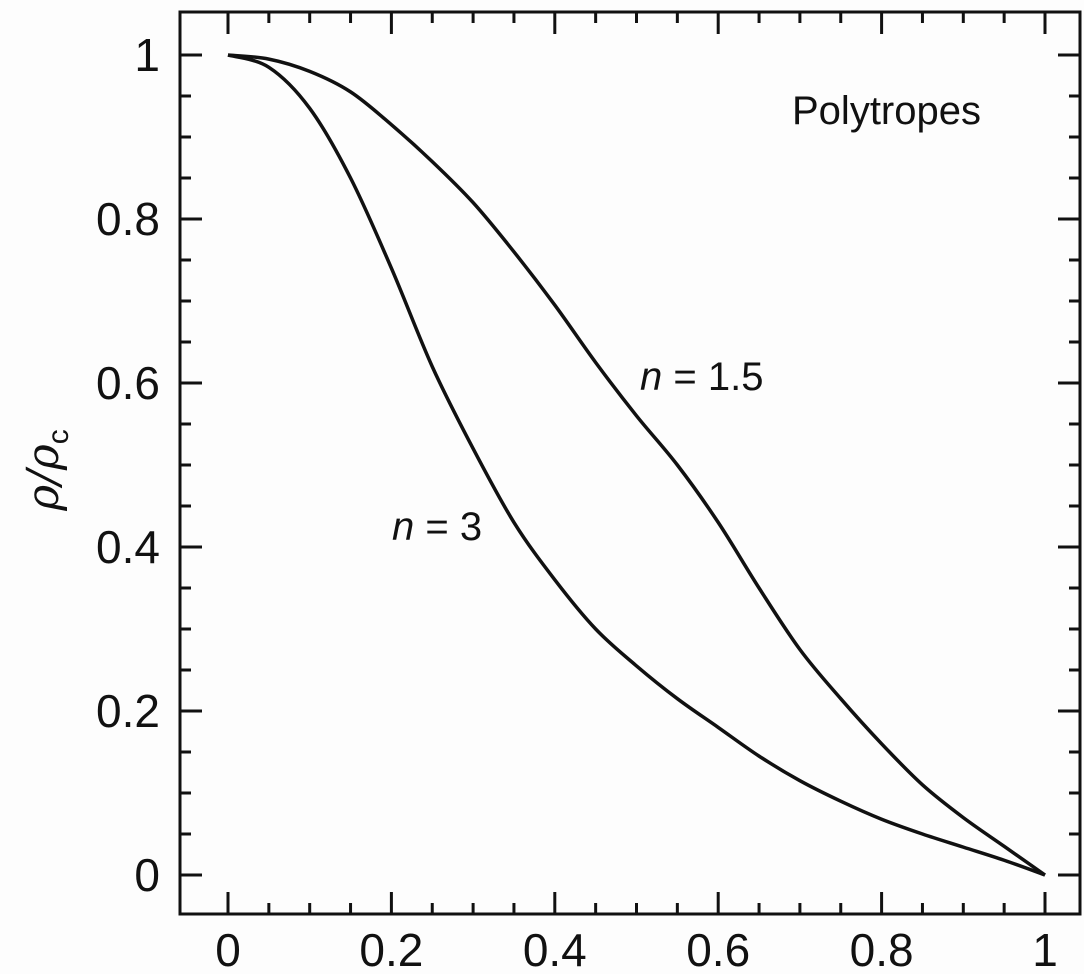  I want to click on series-label-rest: = 3, so click(448, 527).